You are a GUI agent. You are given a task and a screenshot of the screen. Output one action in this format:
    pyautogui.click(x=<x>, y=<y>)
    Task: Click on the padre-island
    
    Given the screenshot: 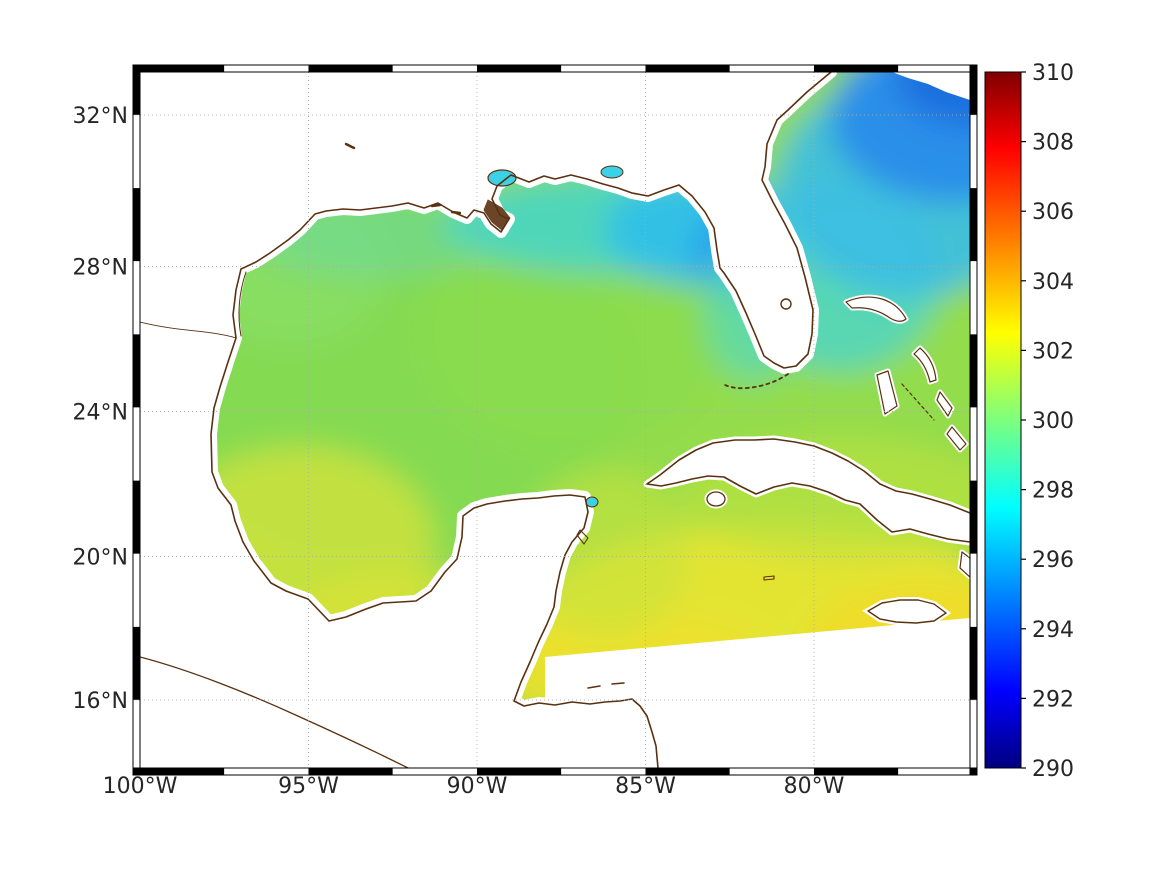 What is the action you would take?
    pyautogui.click(x=242, y=304)
    